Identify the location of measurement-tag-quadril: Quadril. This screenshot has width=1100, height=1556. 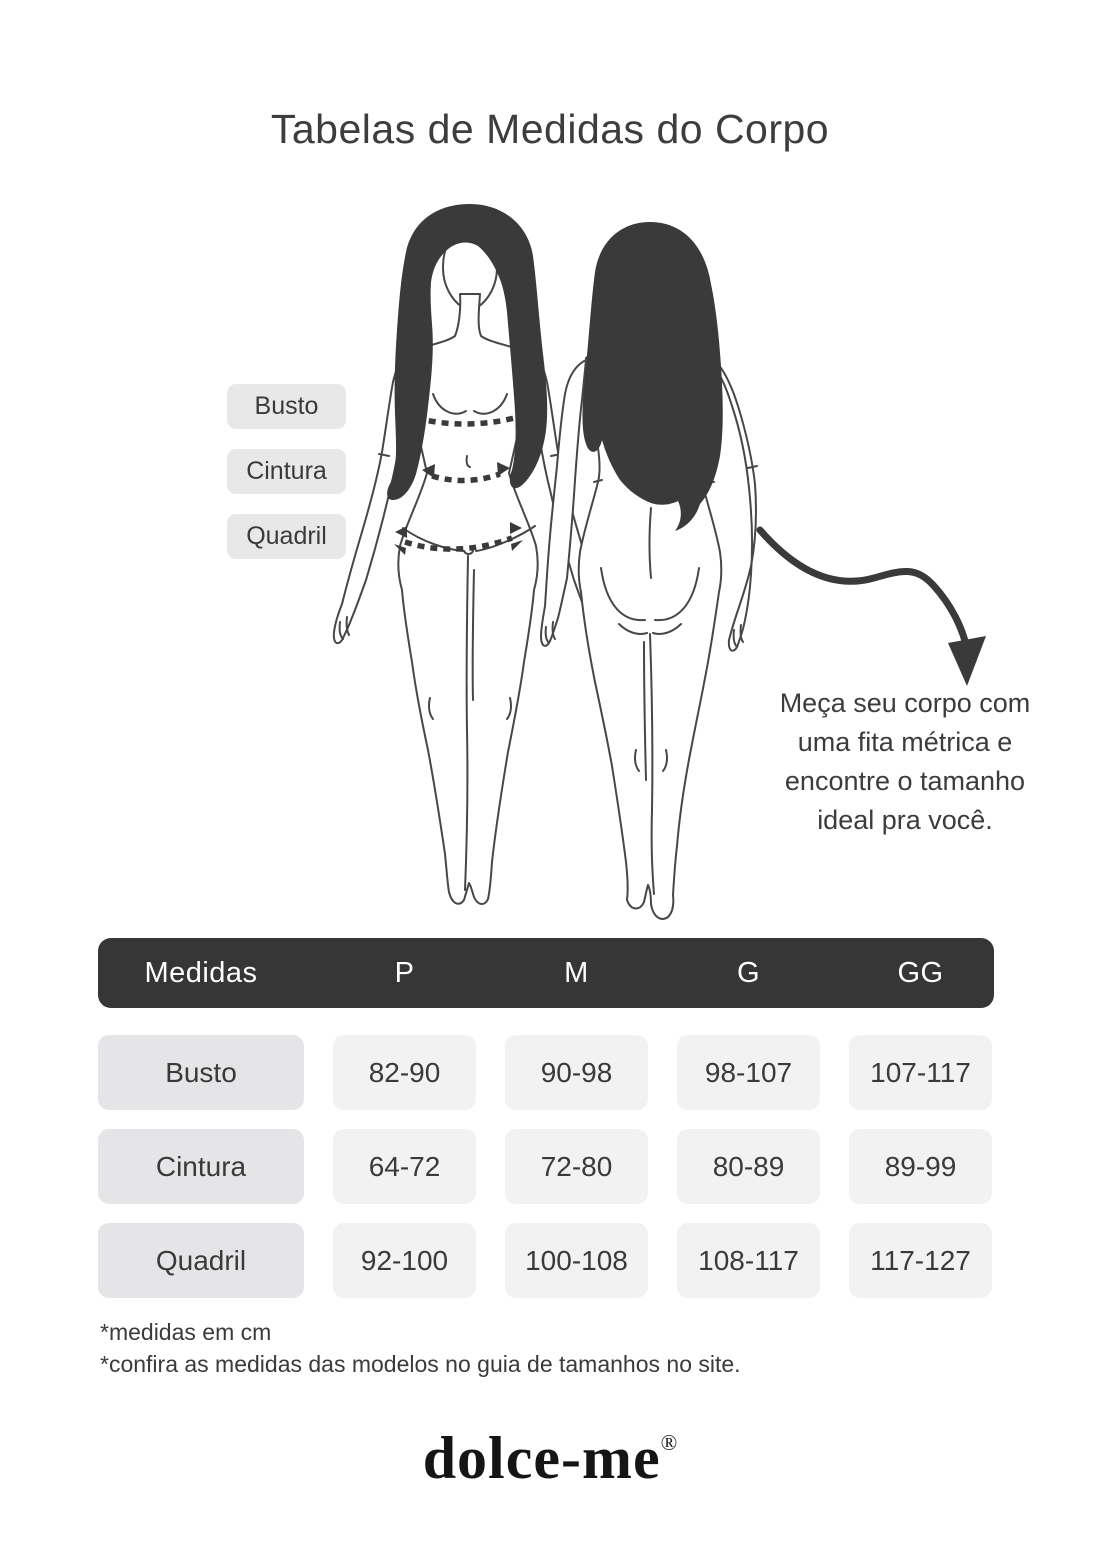
(286, 536).